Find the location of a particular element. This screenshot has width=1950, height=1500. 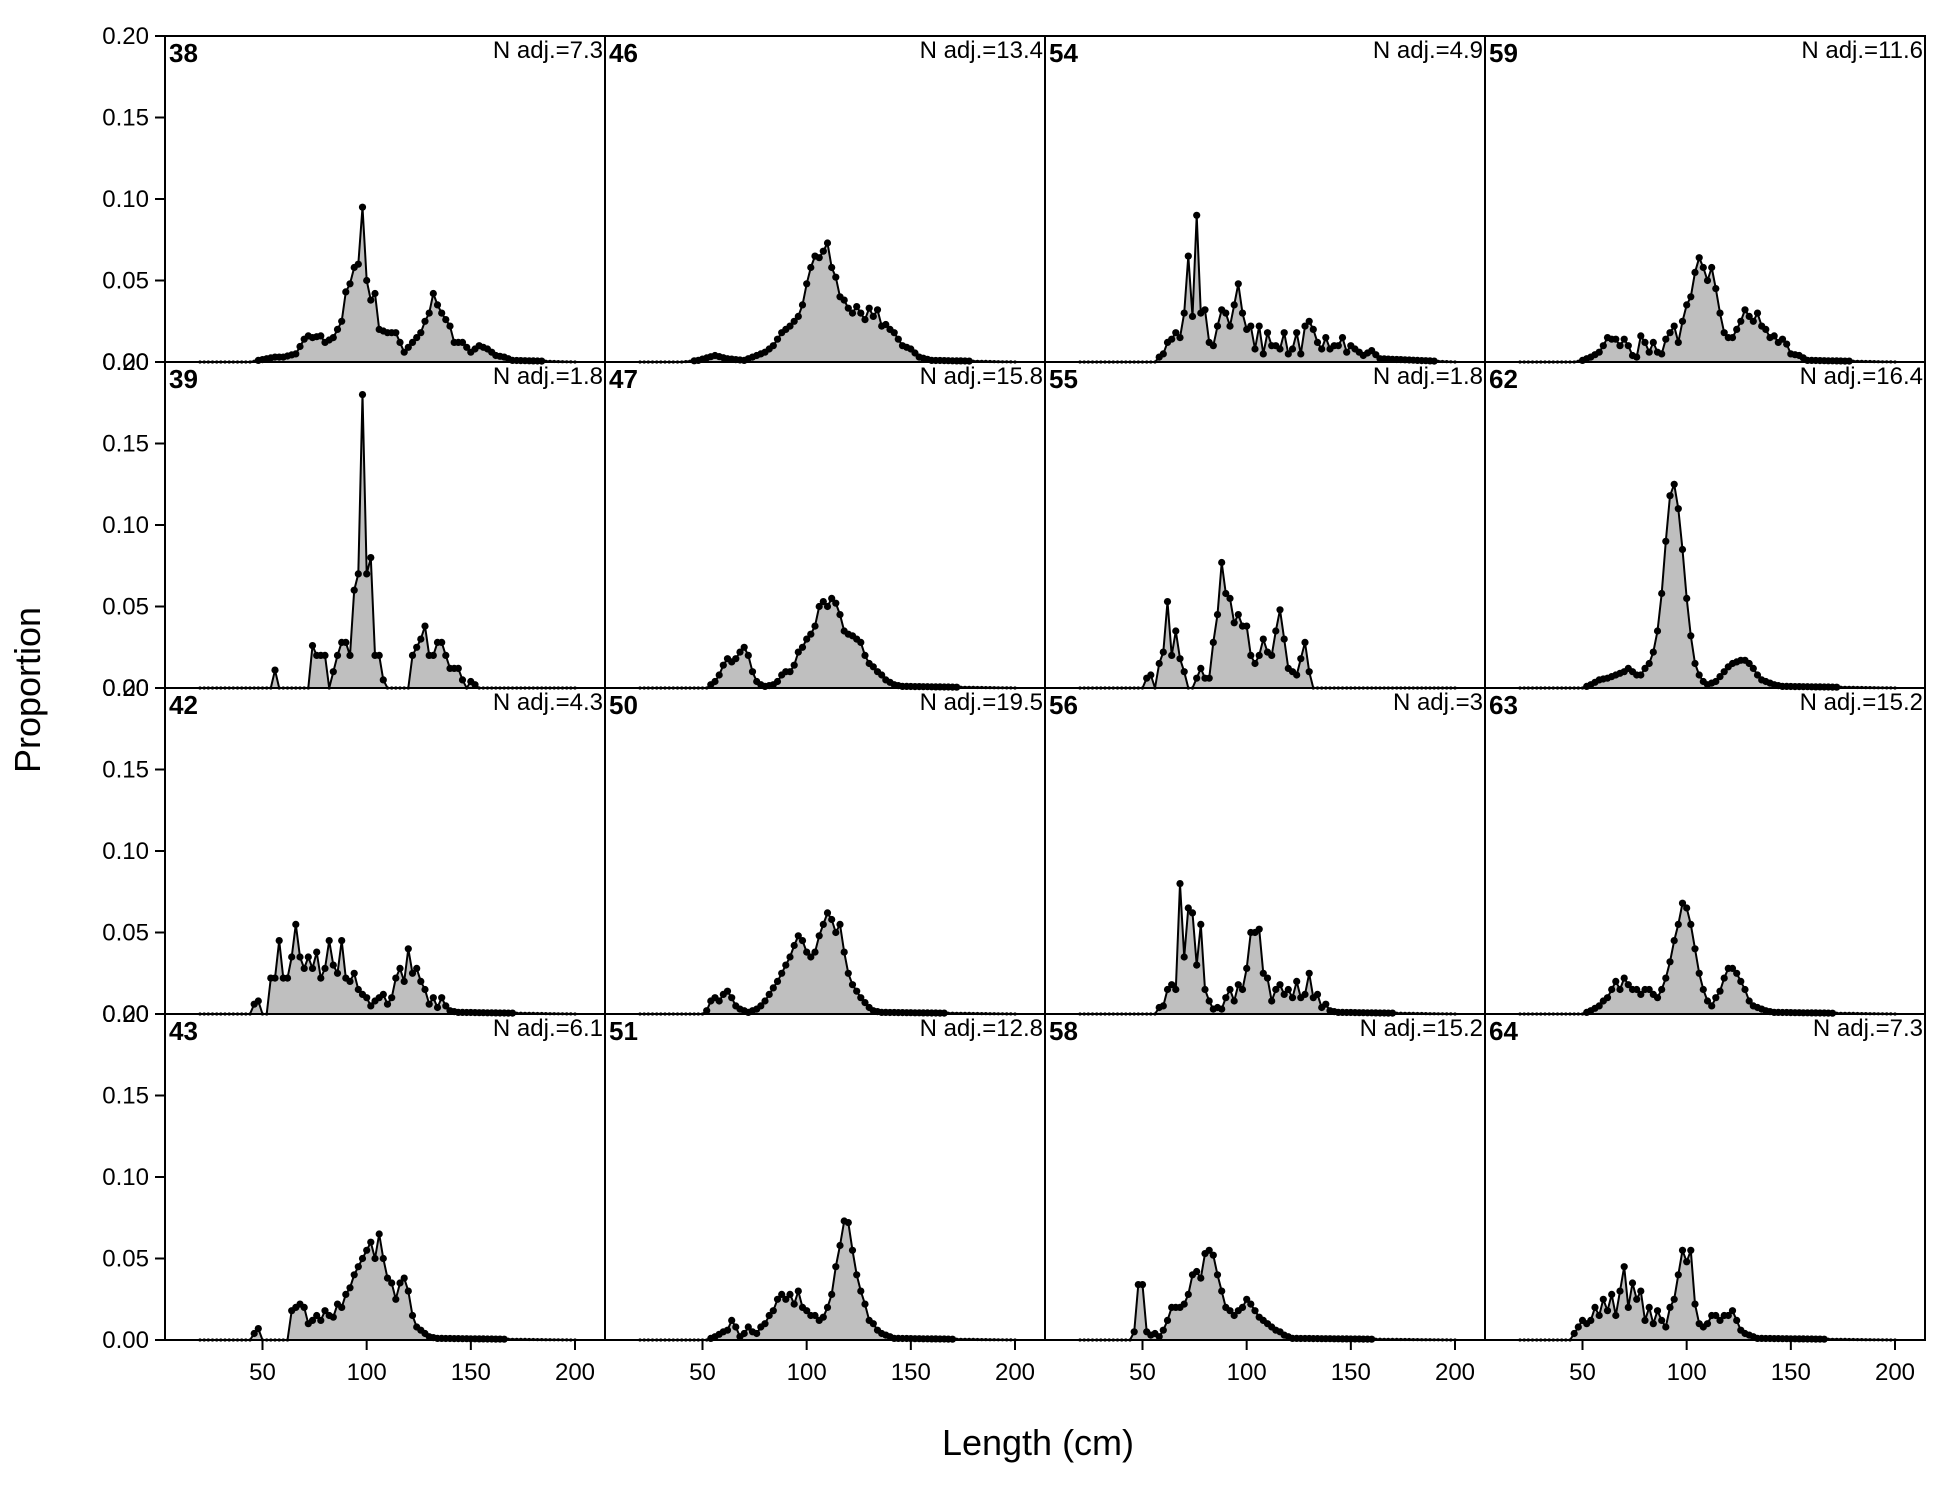

y-tick-label: 0.05 is located at coordinates (125, 281).